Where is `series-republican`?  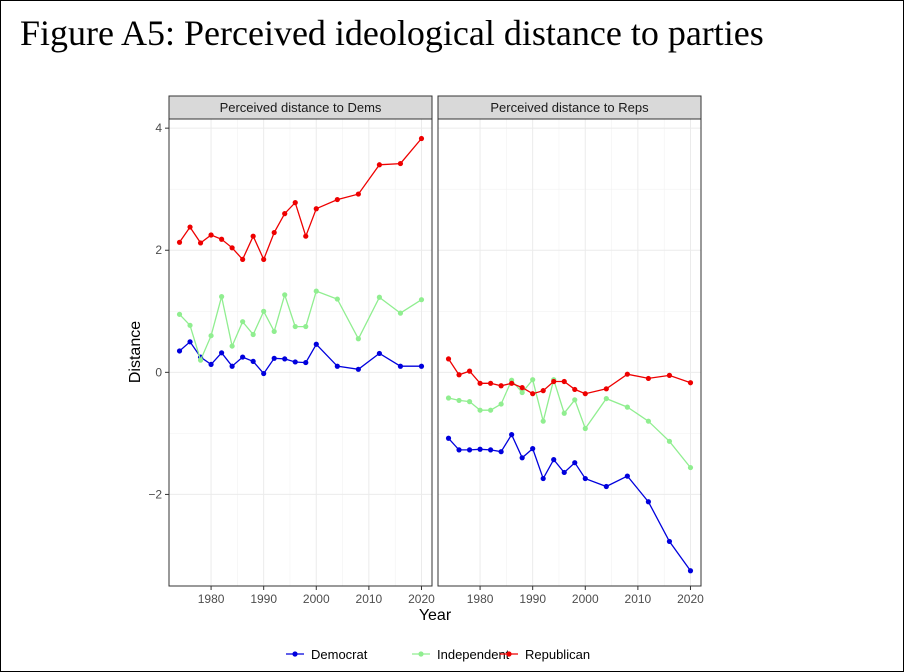 series-republican is located at coordinates (569, 376).